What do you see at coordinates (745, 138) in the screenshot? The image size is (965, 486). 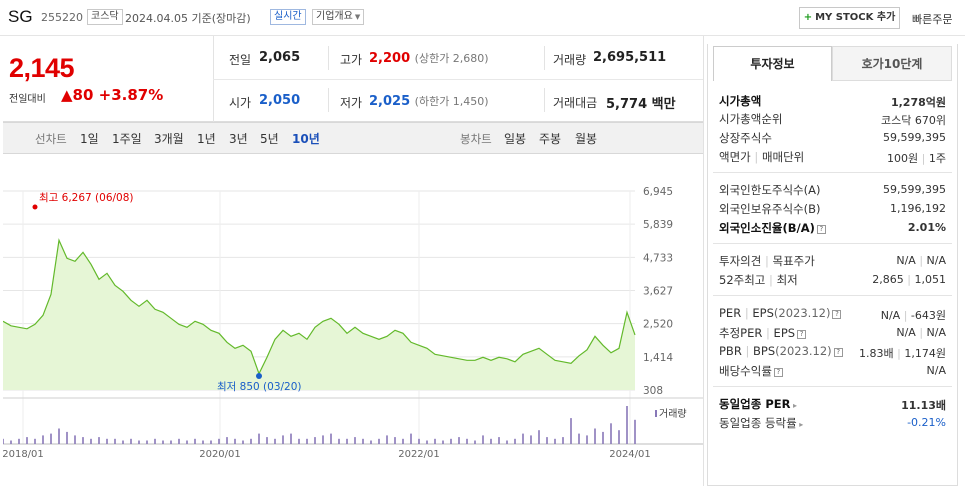 I see `shares-label: 상장주식수` at bounding box center [745, 138].